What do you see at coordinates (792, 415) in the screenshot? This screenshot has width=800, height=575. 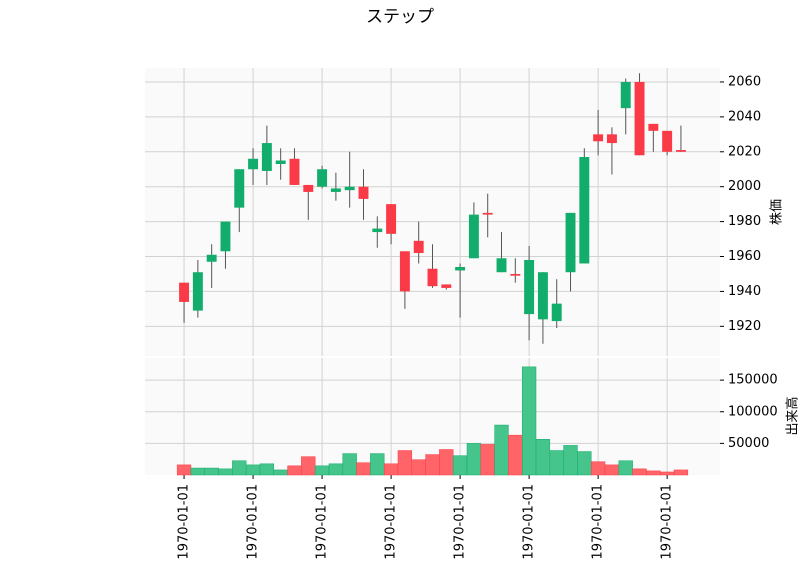 I see `volume-axis-label: 出来高` at bounding box center [792, 415].